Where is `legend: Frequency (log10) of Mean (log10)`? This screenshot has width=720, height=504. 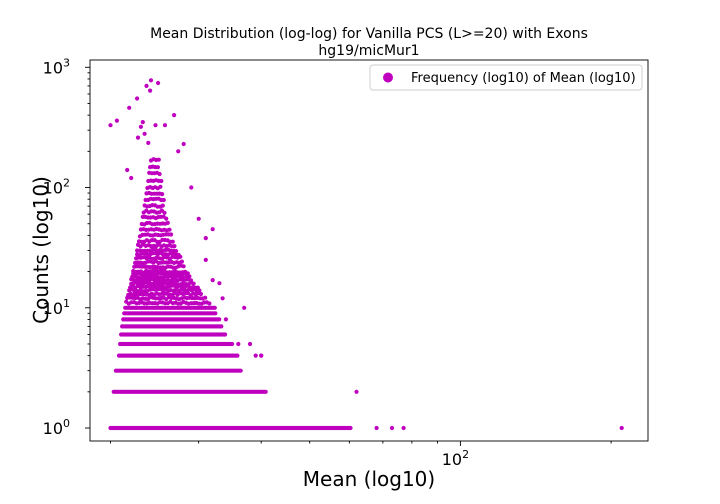 legend: Frequency (log10) of Mean (log10) is located at coordinates (506, 77).